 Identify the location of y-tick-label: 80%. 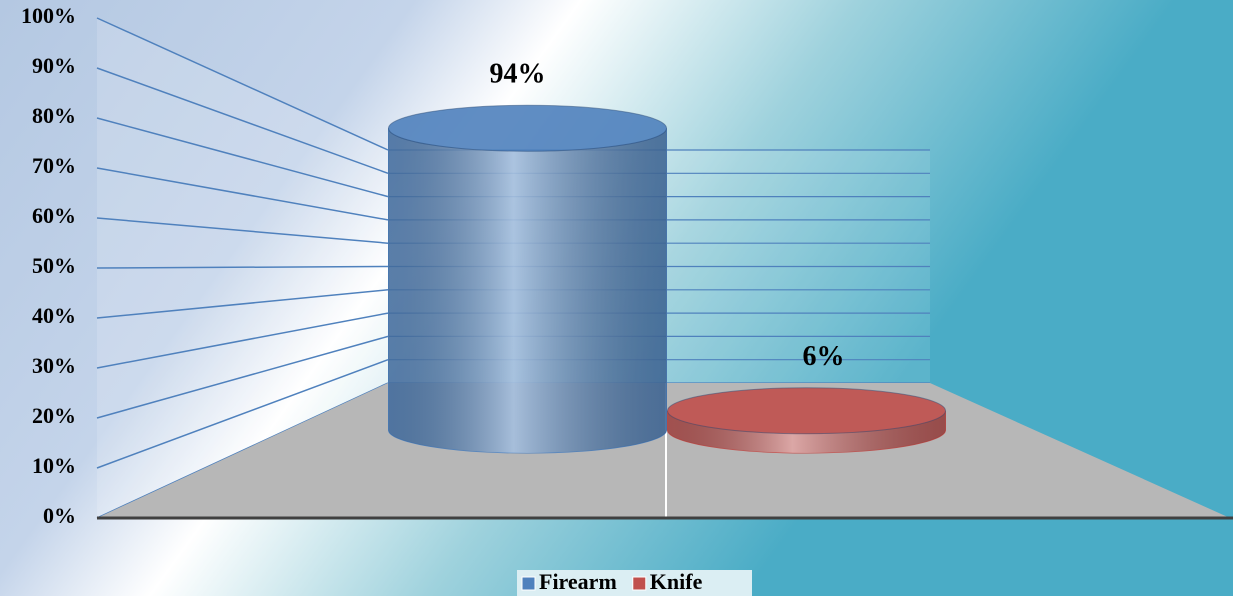
(54, 115).